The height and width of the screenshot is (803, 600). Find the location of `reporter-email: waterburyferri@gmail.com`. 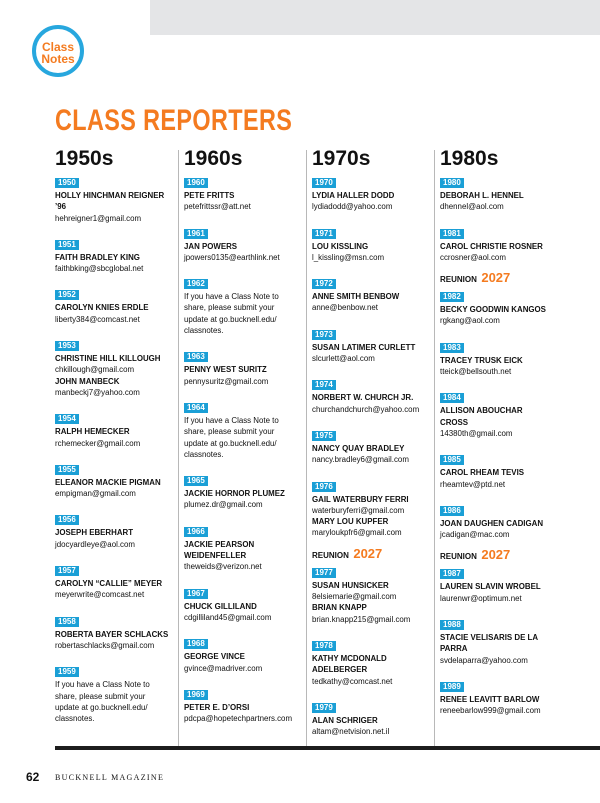

reporter-email: waterburyferri@gmail.com is located at coordinates (358, 510).